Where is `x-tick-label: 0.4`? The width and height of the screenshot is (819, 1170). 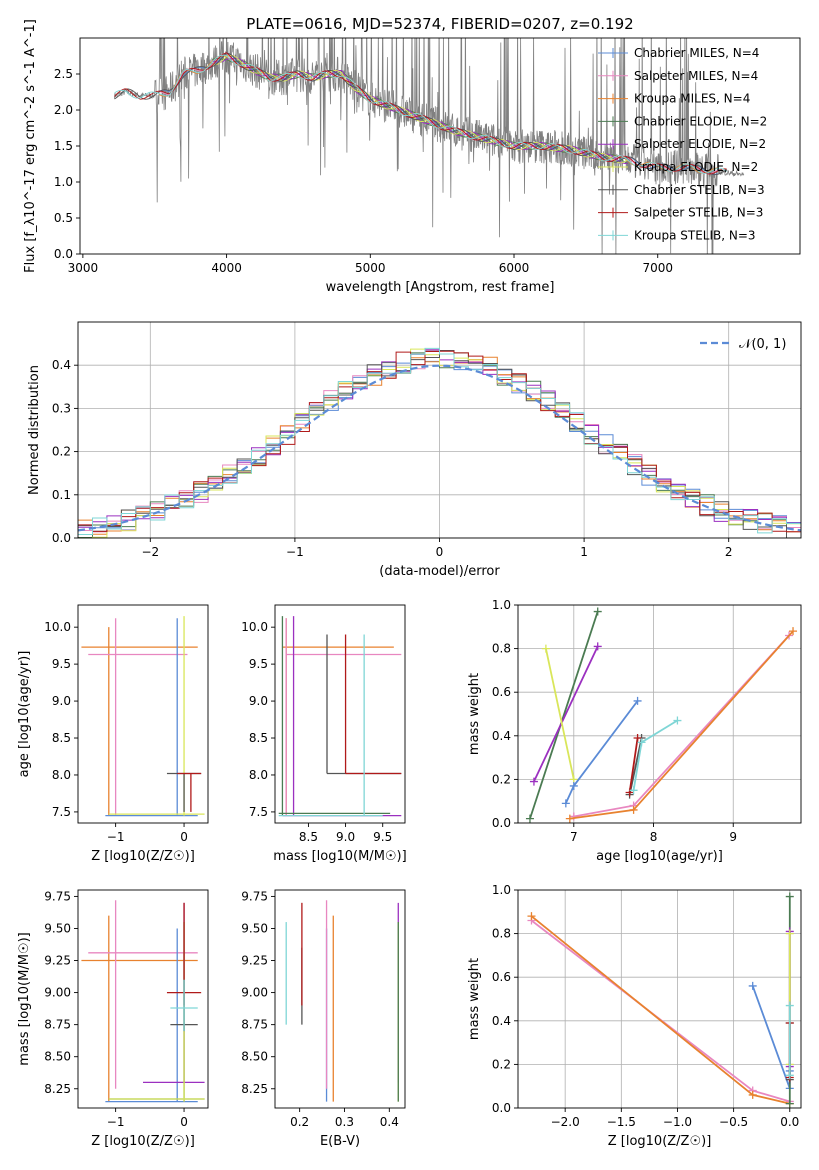 x-tick-label: 0.4 is located at coordinates (389, 1122).